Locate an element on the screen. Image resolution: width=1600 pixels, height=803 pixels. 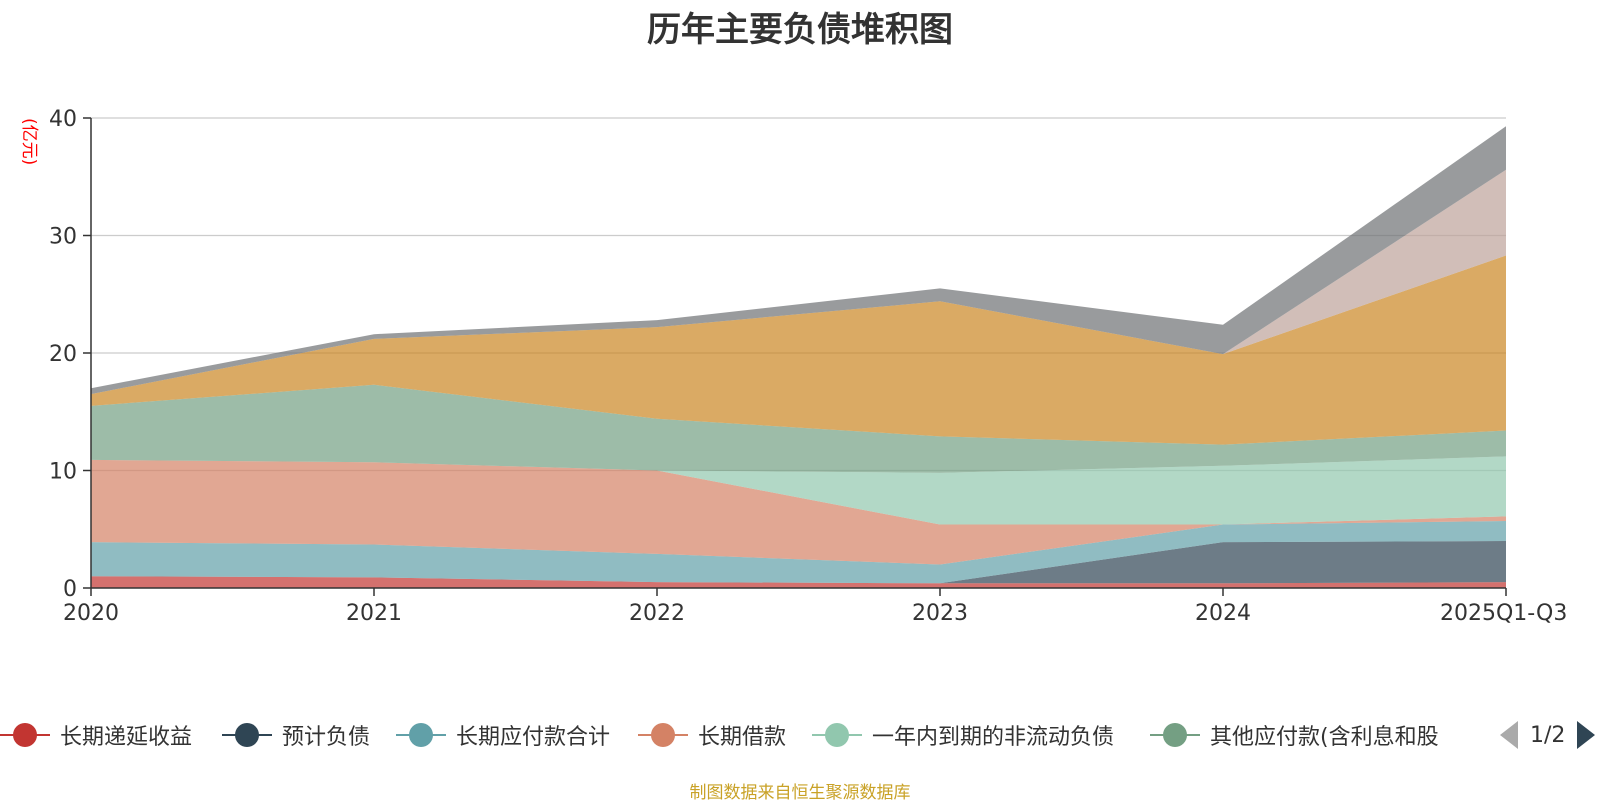
legend-item: 长期应付款合计 is located at coordinates (503, 735).